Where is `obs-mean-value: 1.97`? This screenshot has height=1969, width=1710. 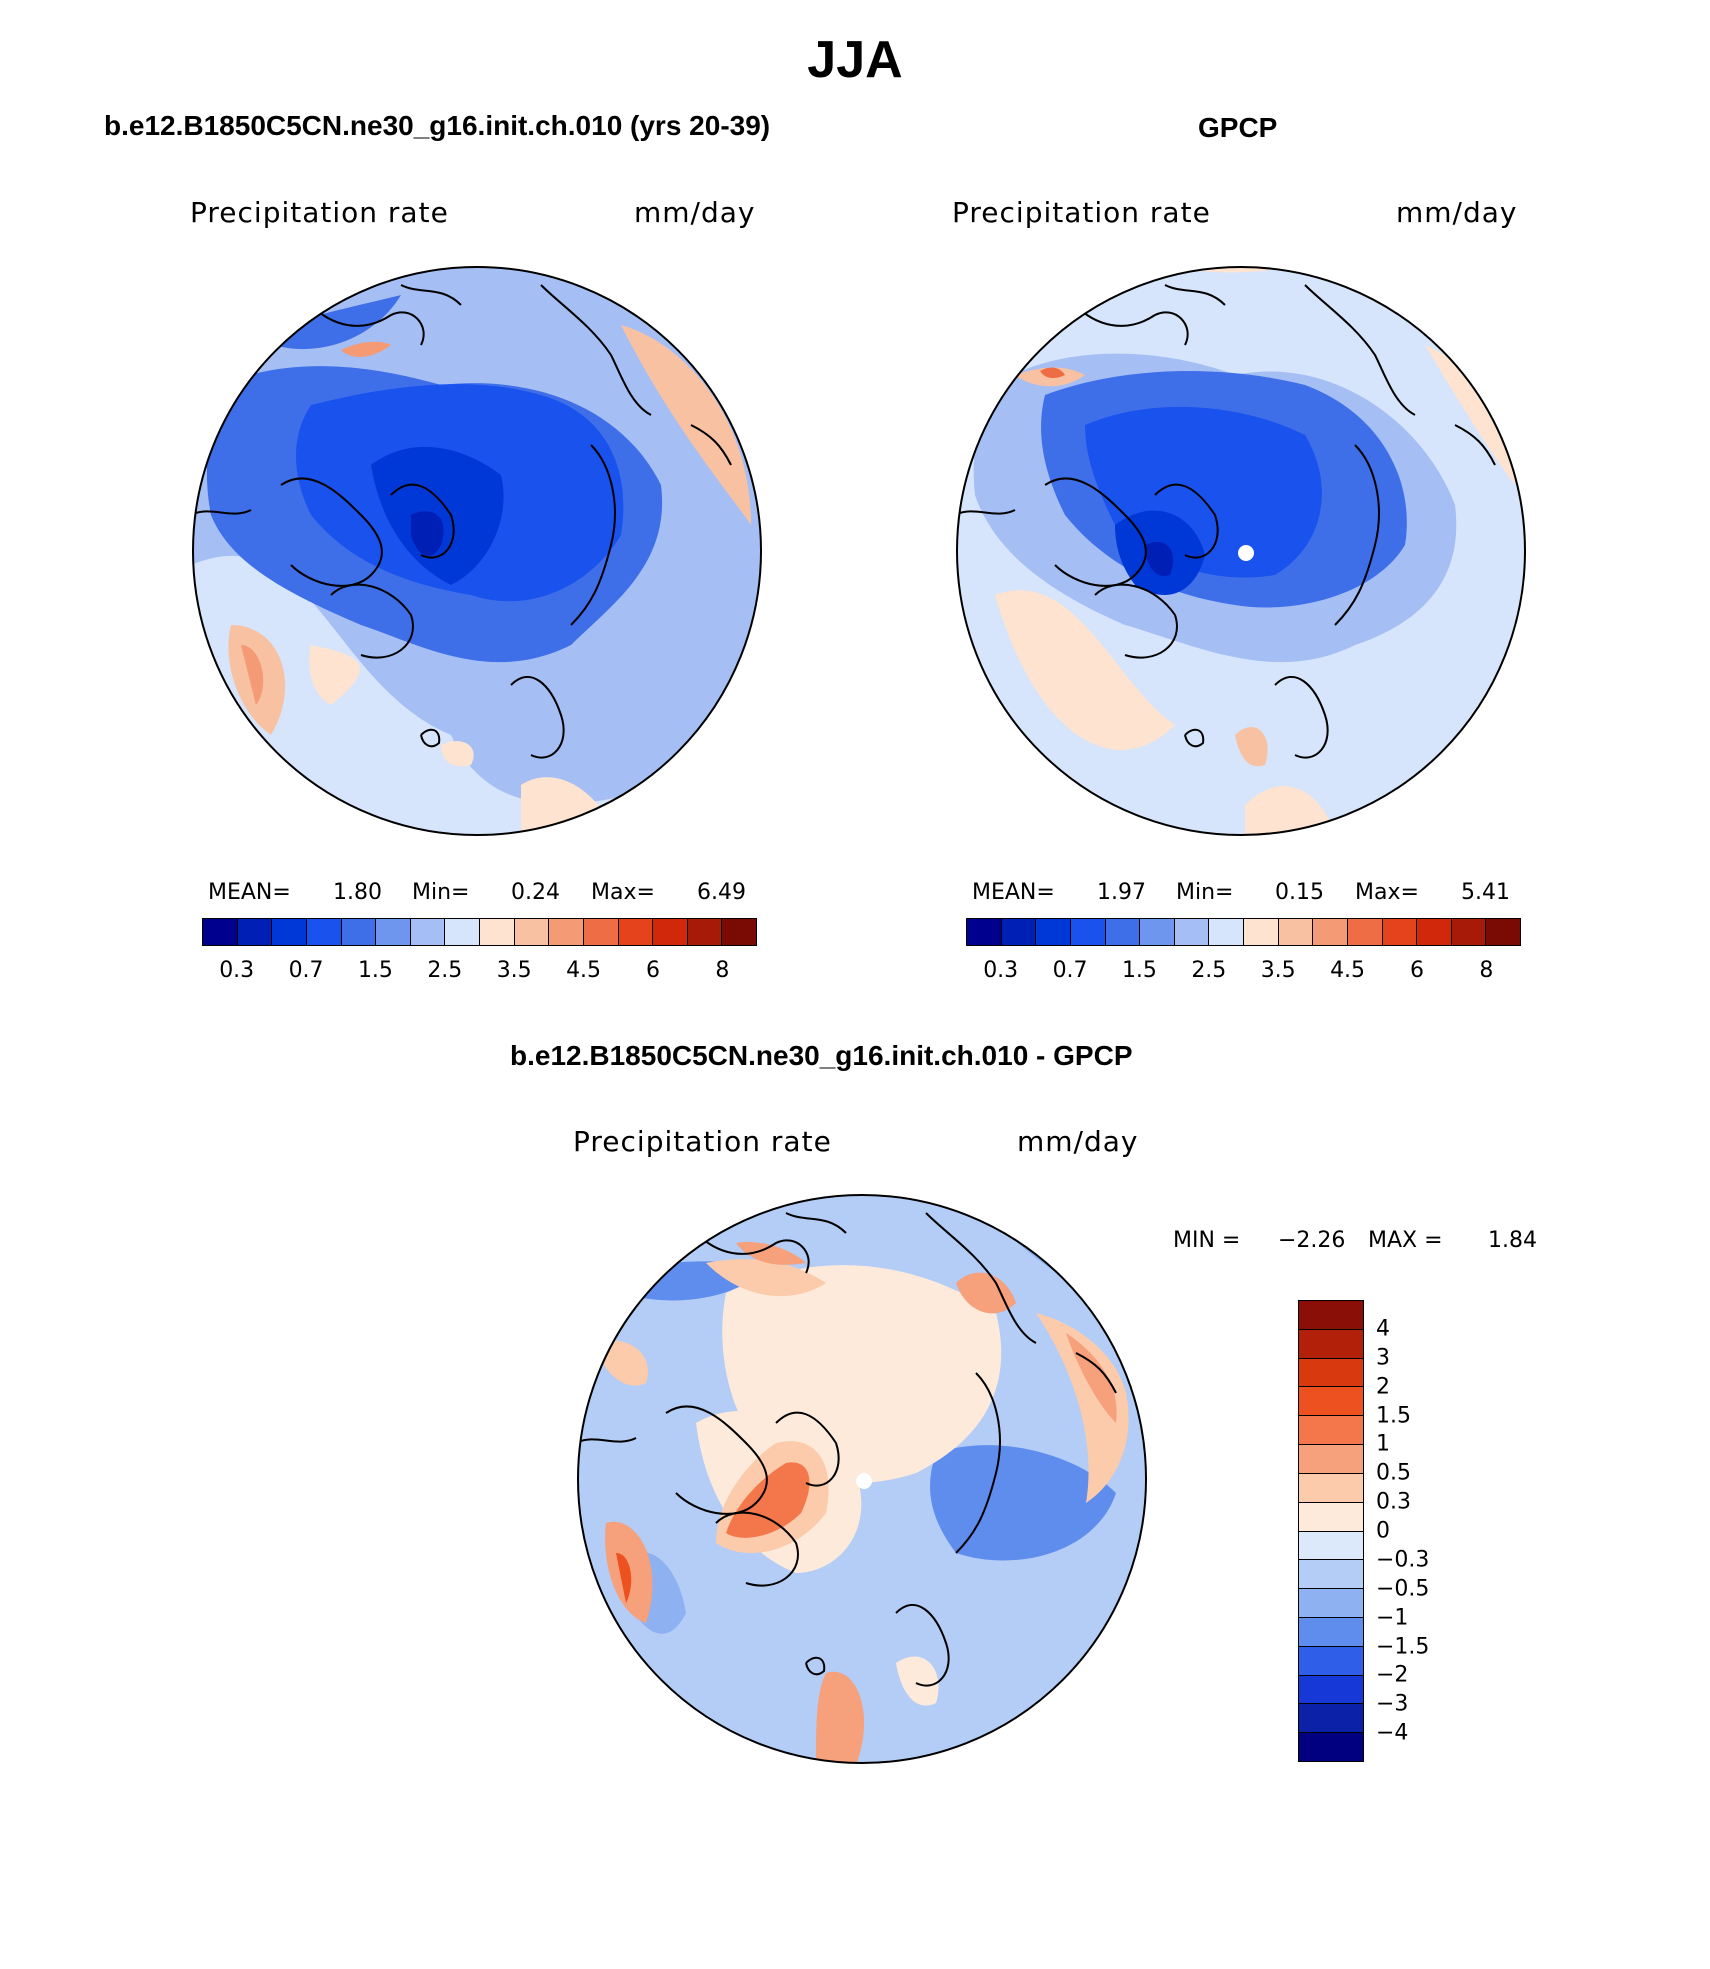
obs-mean-value: 1.97 is located at coordinates (1121, 892).